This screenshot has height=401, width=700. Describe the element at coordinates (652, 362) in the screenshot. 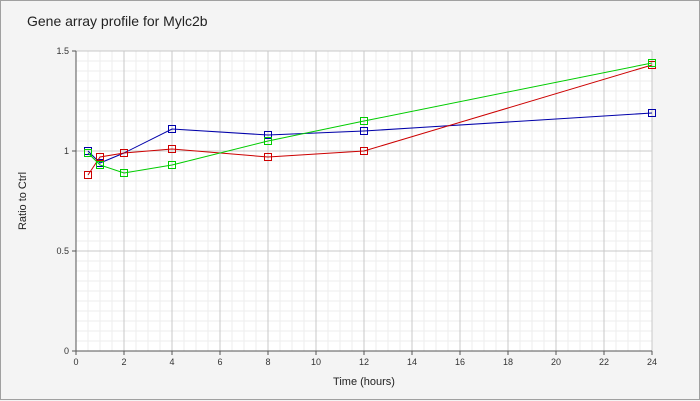

I see `x-tick-label: 24` at that location.